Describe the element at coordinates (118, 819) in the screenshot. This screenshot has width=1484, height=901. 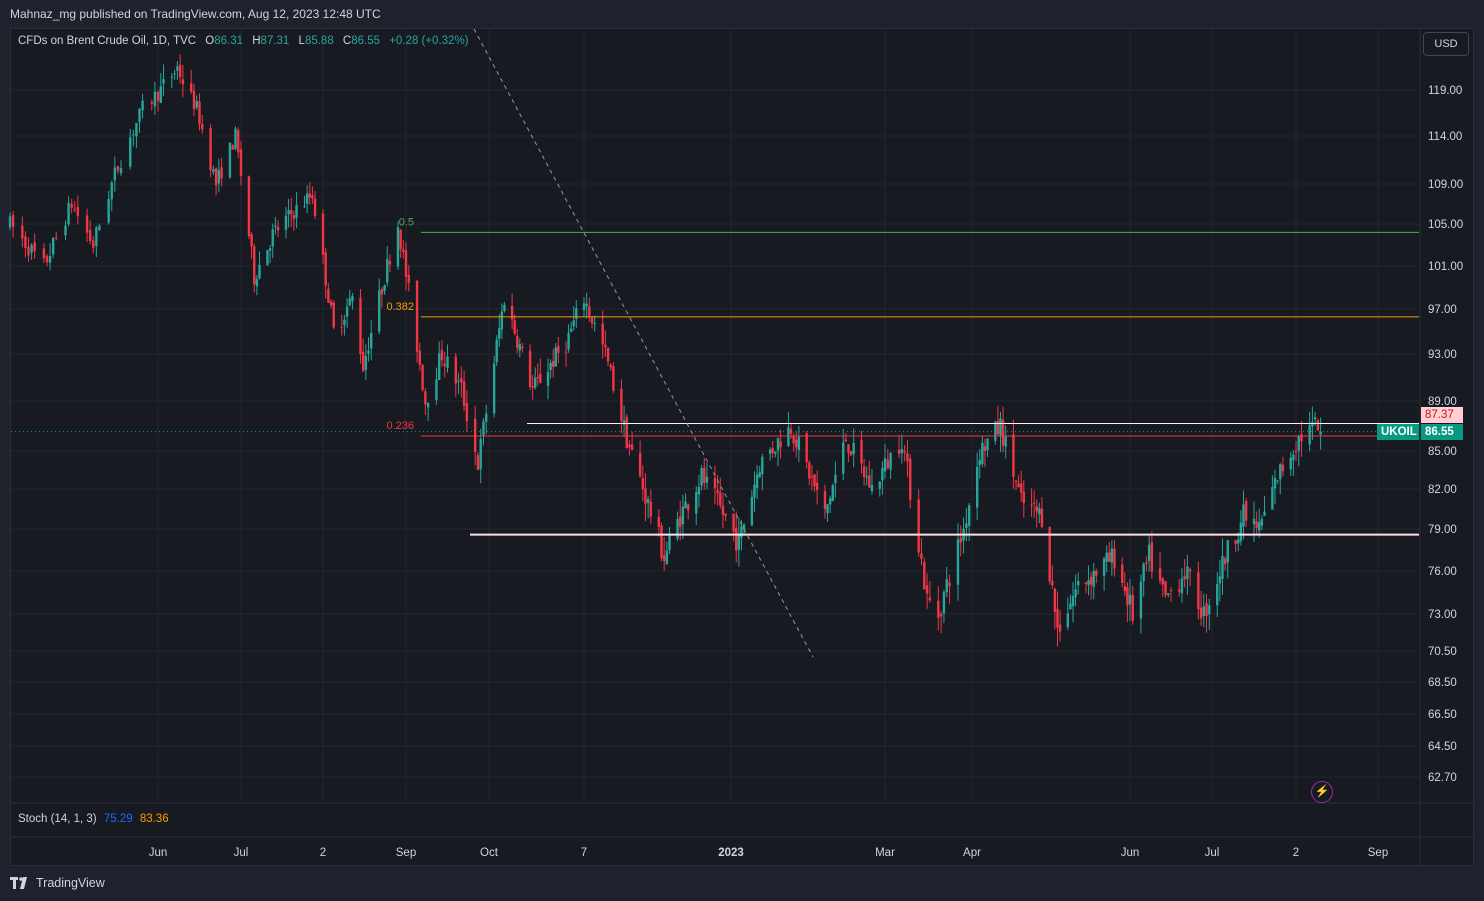
I see `stoch-k-value: 75.29` at that location.